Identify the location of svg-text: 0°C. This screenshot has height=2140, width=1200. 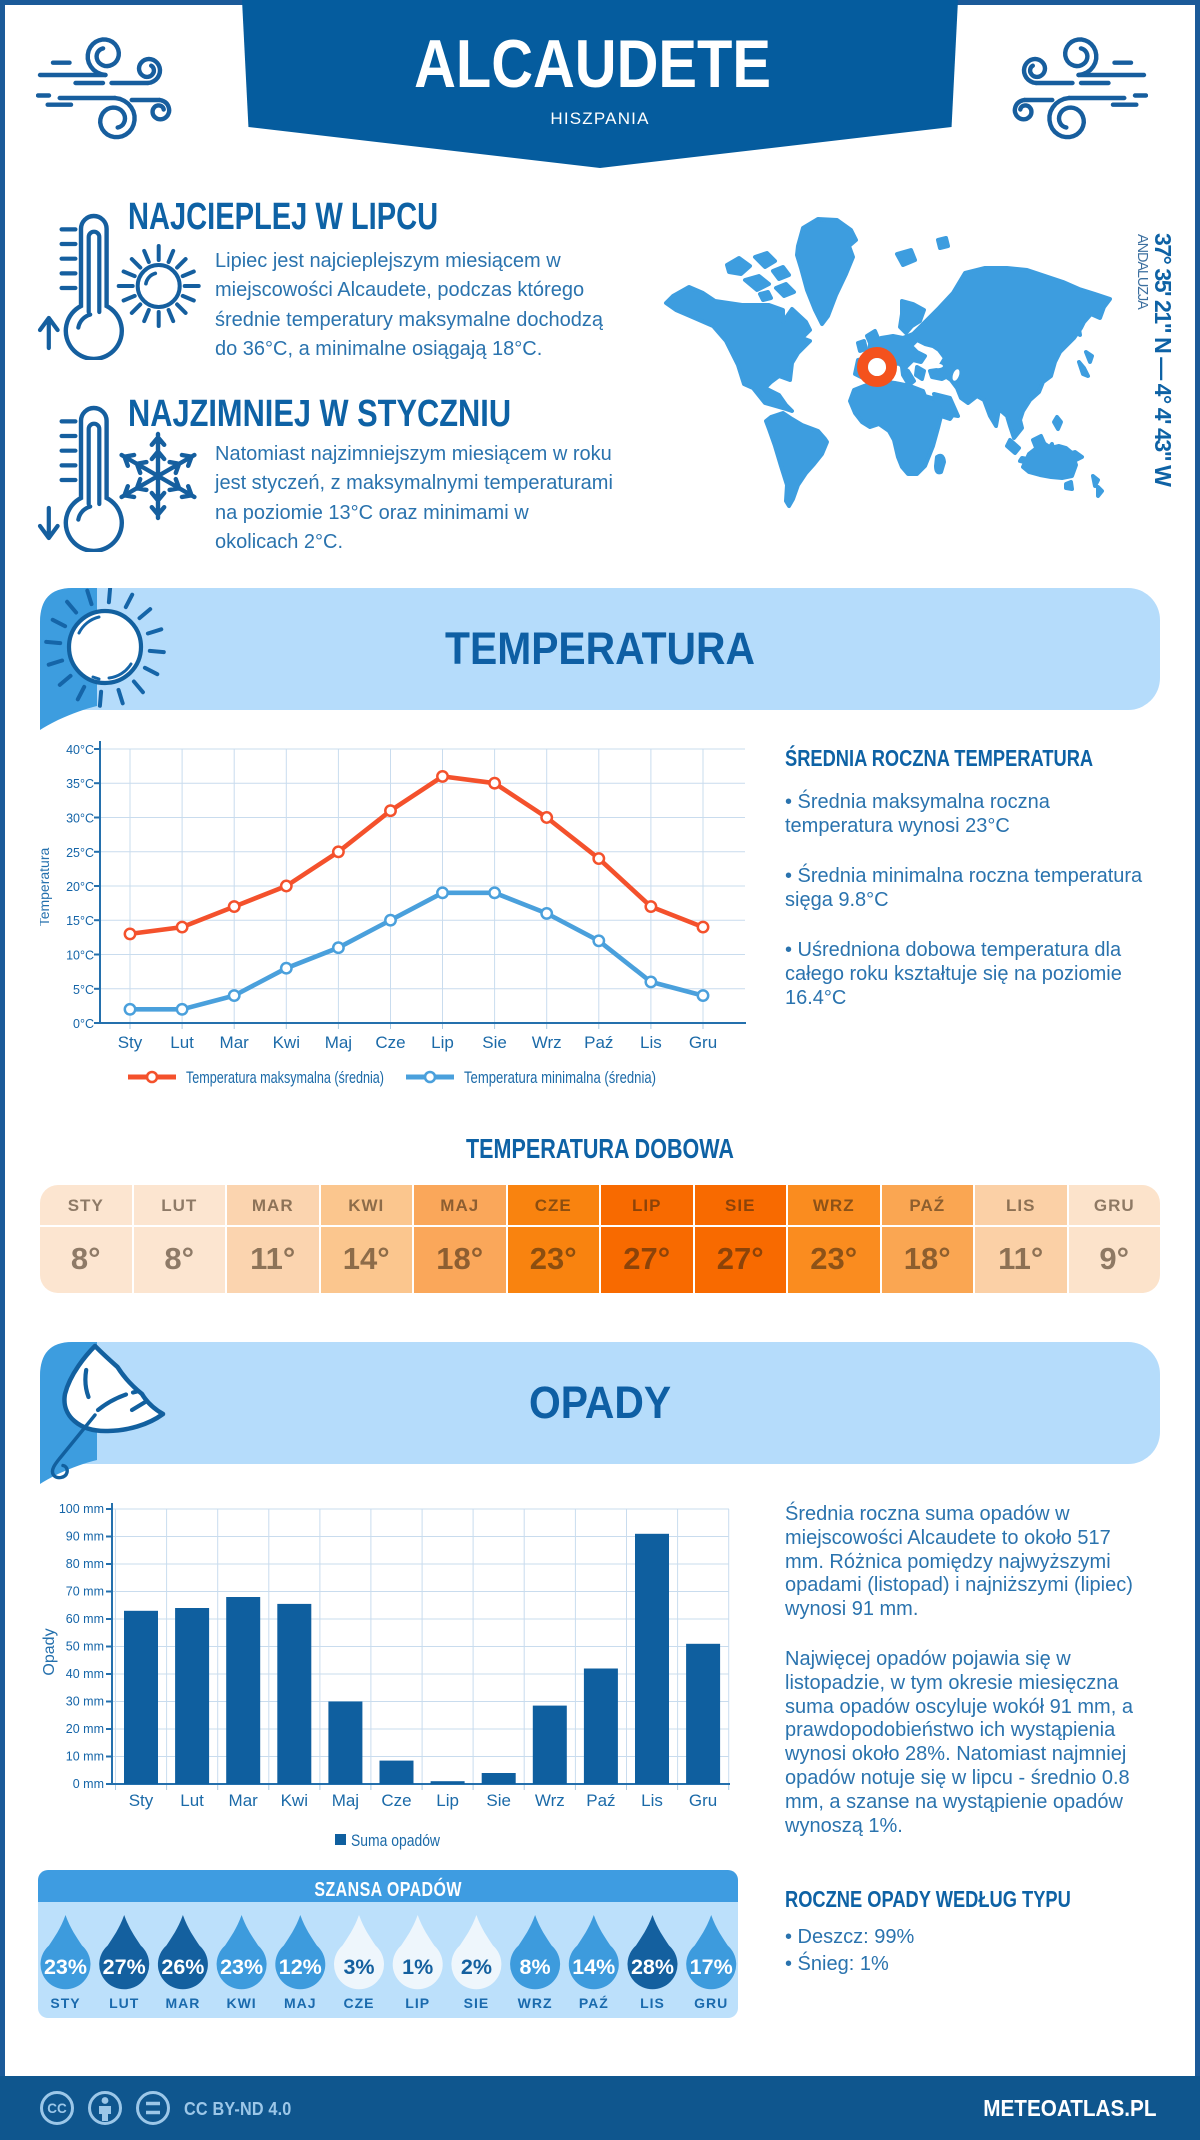
(83, 1024).